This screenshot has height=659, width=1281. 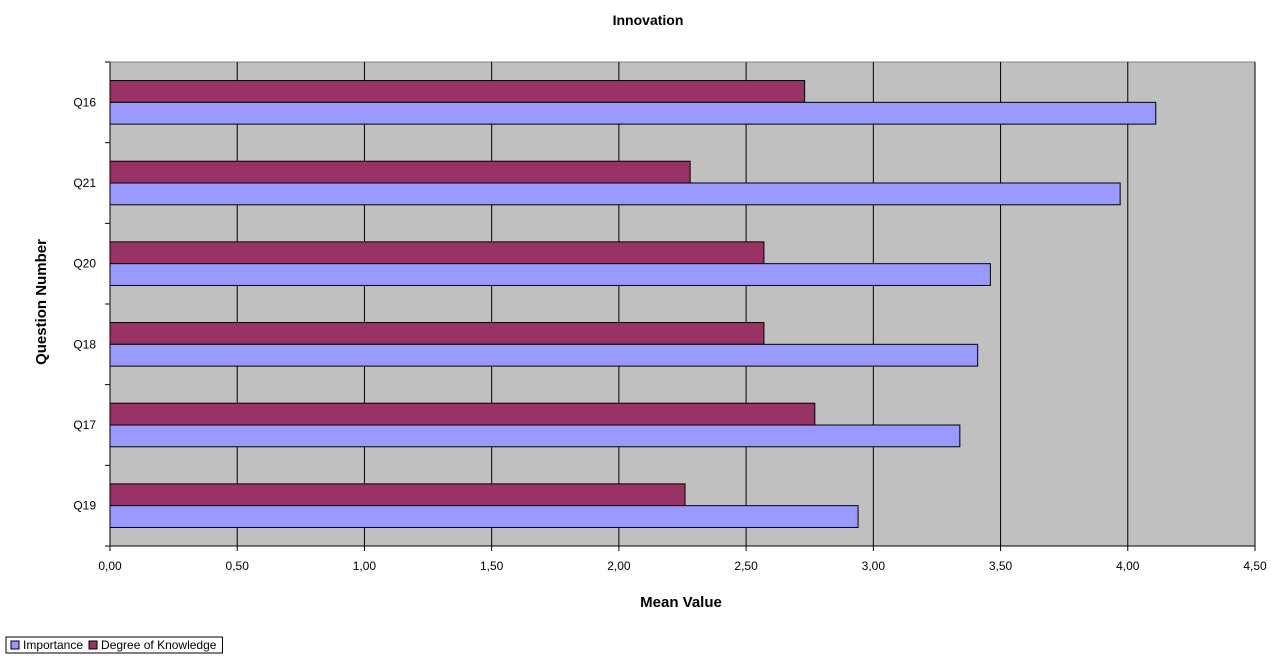 What do you see at coordinates (53, 645) in the screenshot?
I see `legend-label-importance: Importance` at bounding box center [53, 645].